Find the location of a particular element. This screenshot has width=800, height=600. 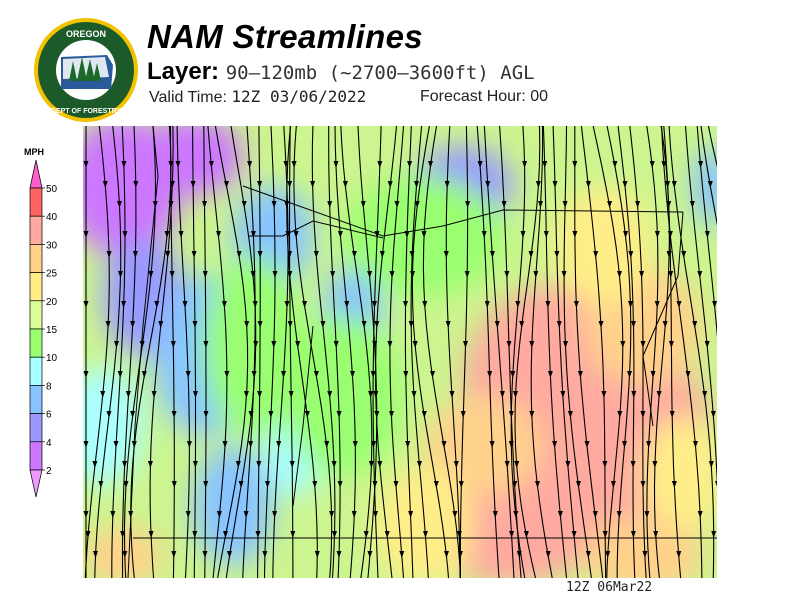

state-border is located at coordinates (303, 416).